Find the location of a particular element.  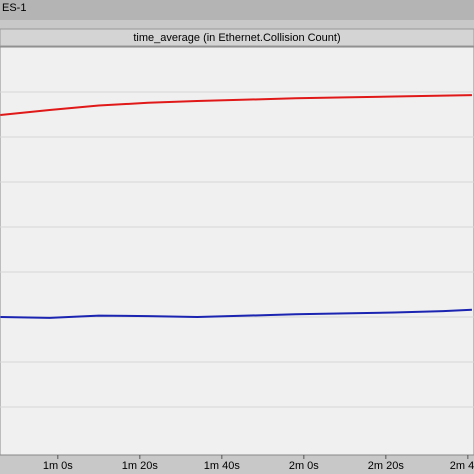

window-title-bar is located at coordinates (237, 10).